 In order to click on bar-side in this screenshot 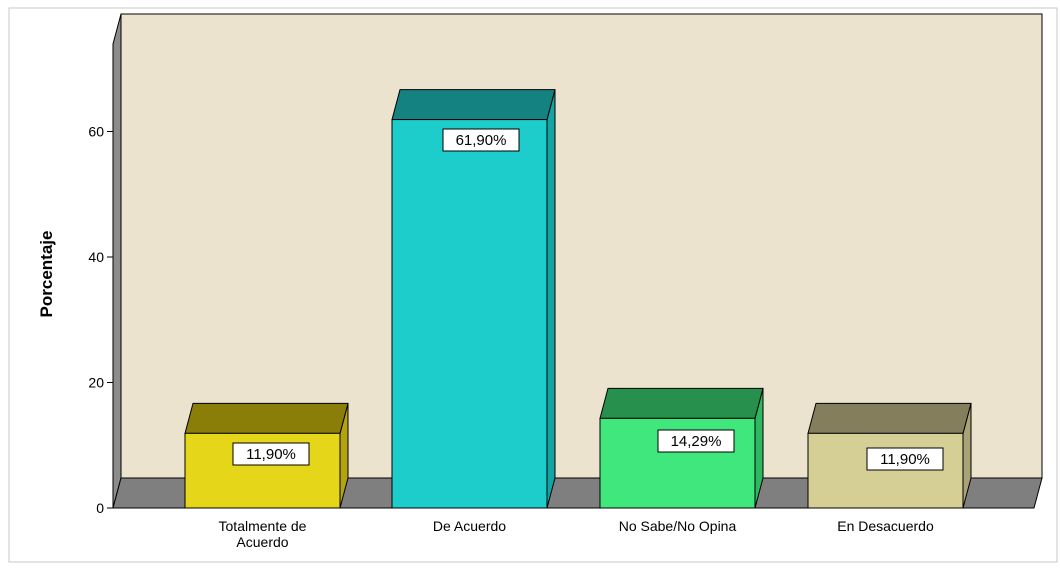, I will do `click(551, 299)`.